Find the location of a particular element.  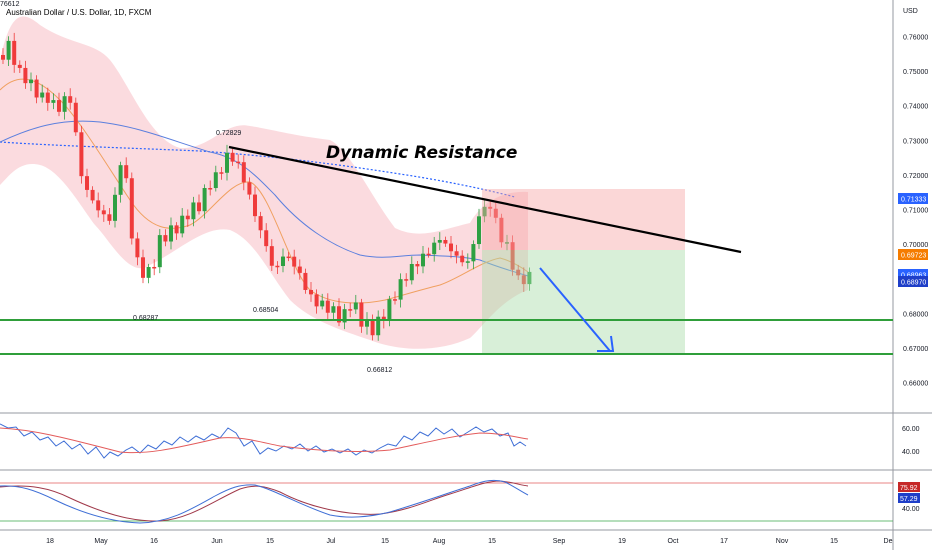

rsi-signal-line is located at coordinates (264, 440).